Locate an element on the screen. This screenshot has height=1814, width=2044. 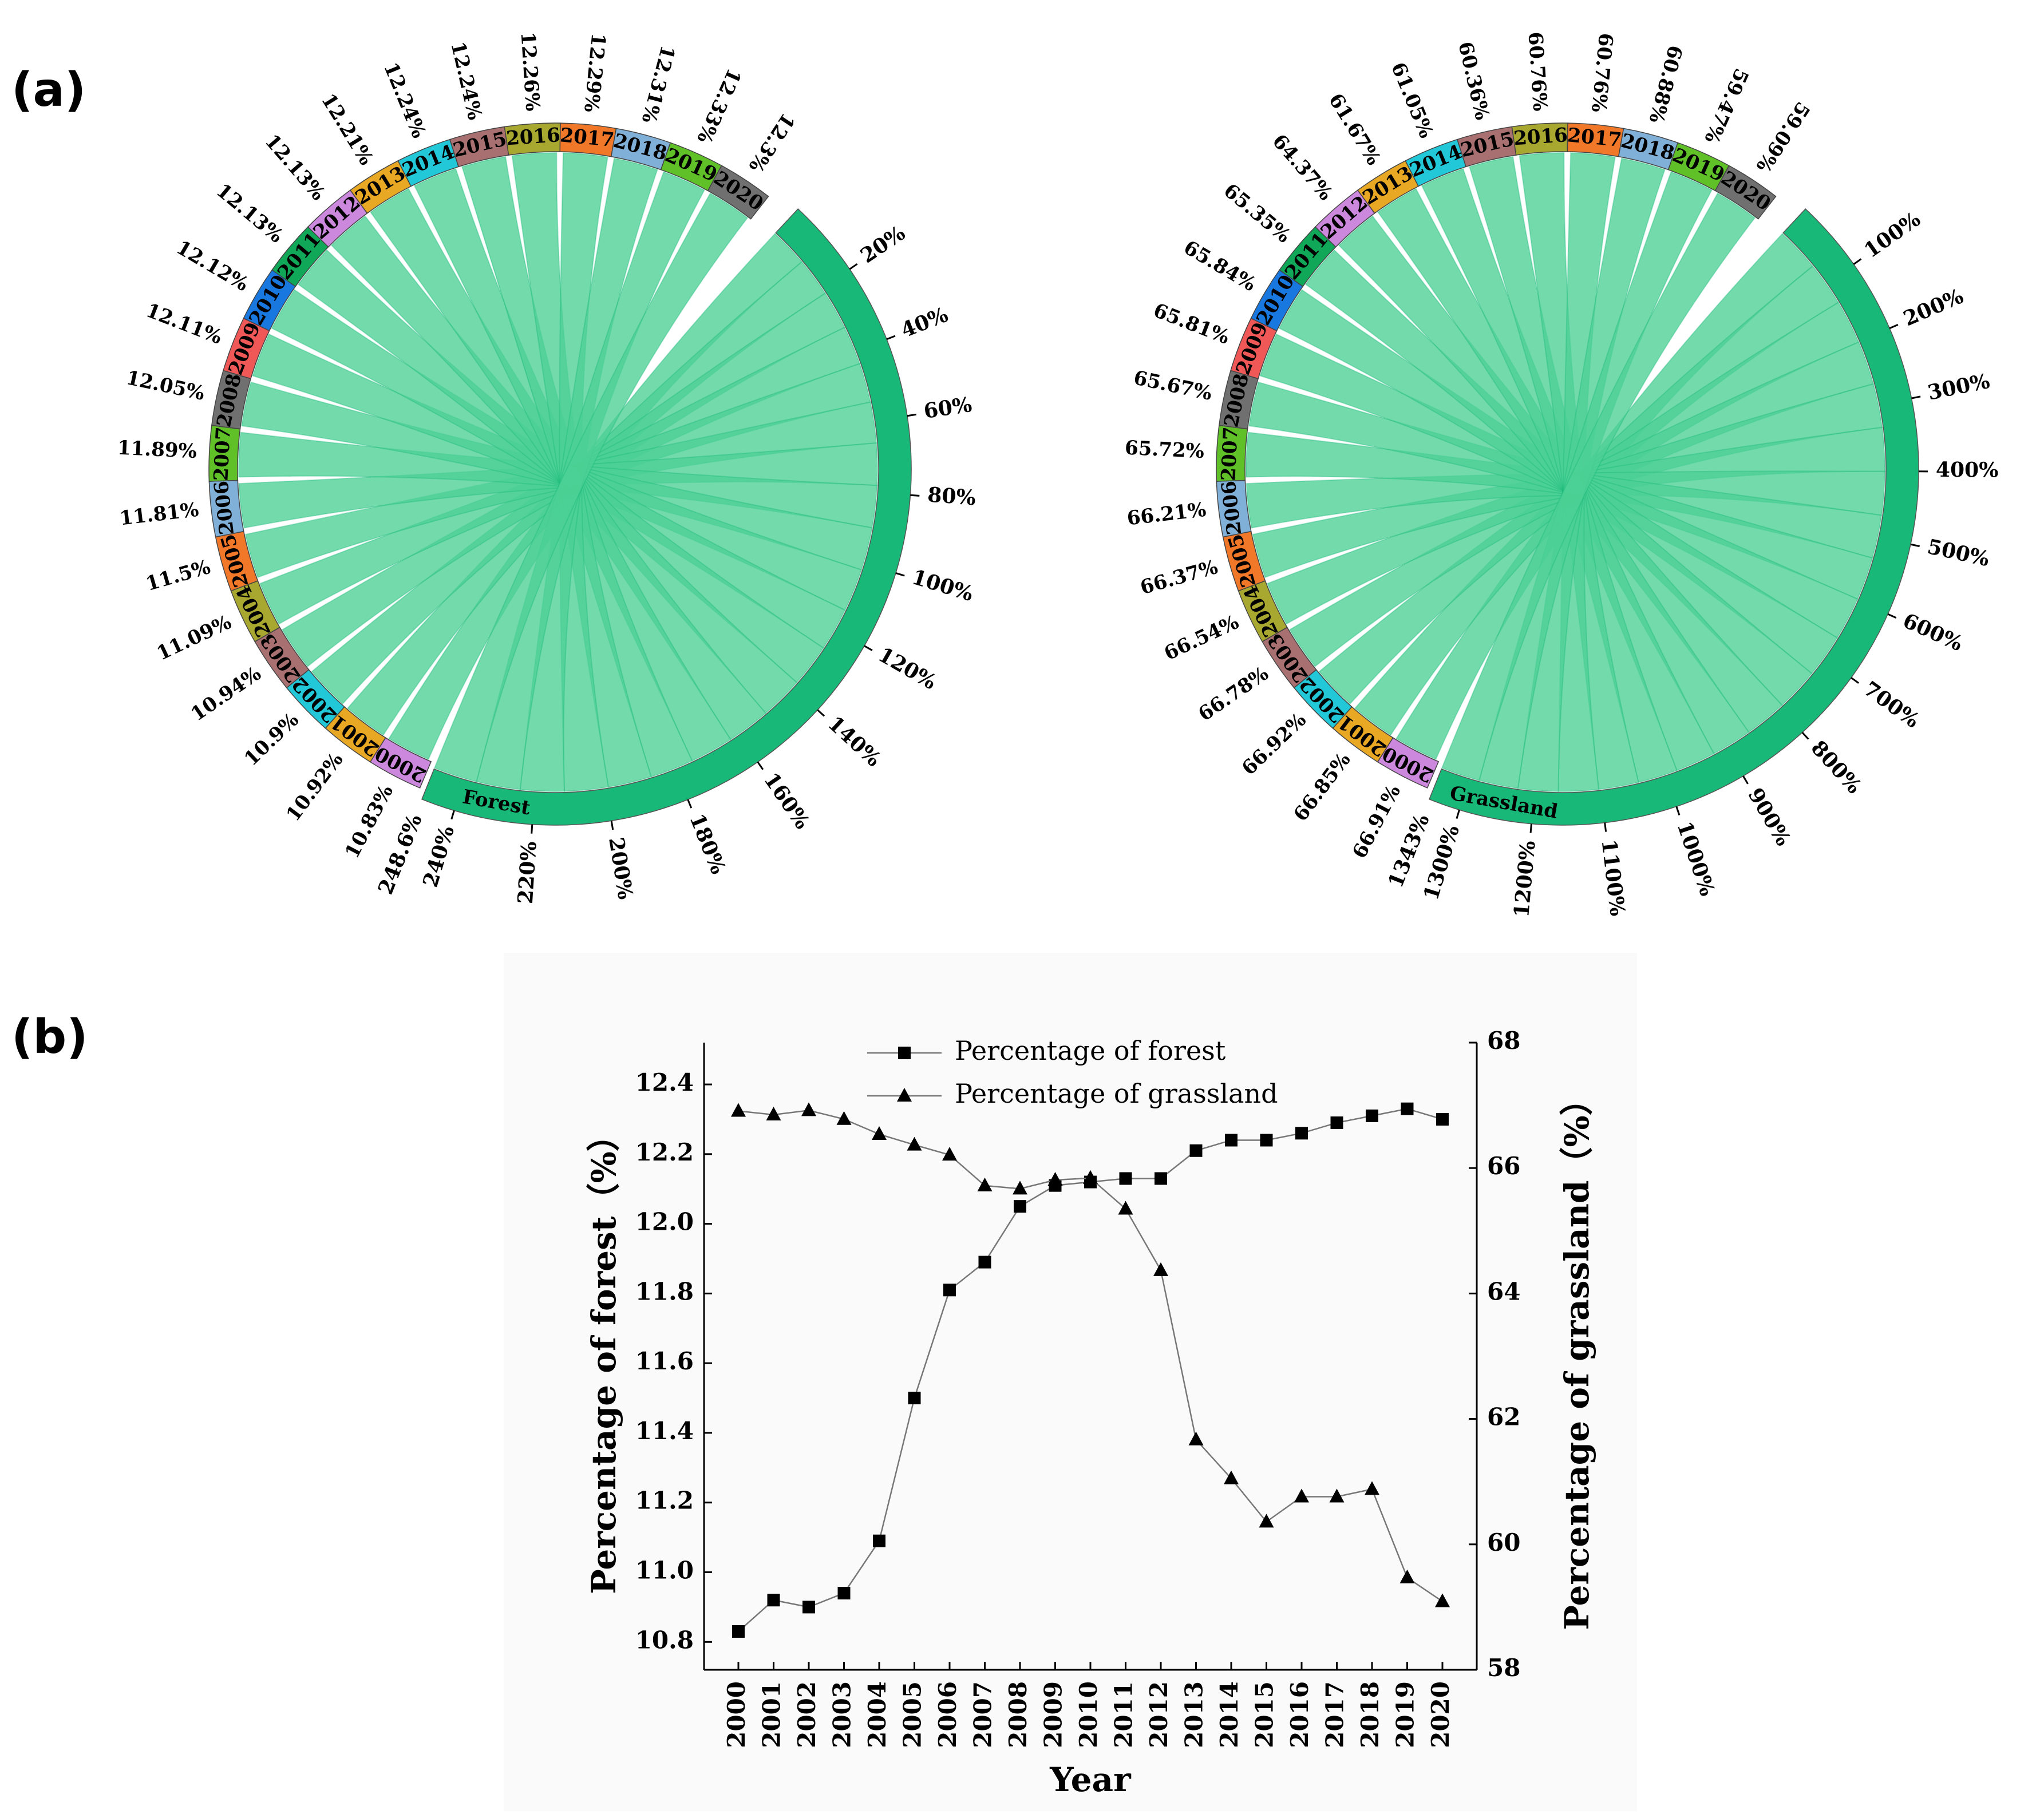
y-right-tick-label: 66 is located at coordinates (1503, 1166).